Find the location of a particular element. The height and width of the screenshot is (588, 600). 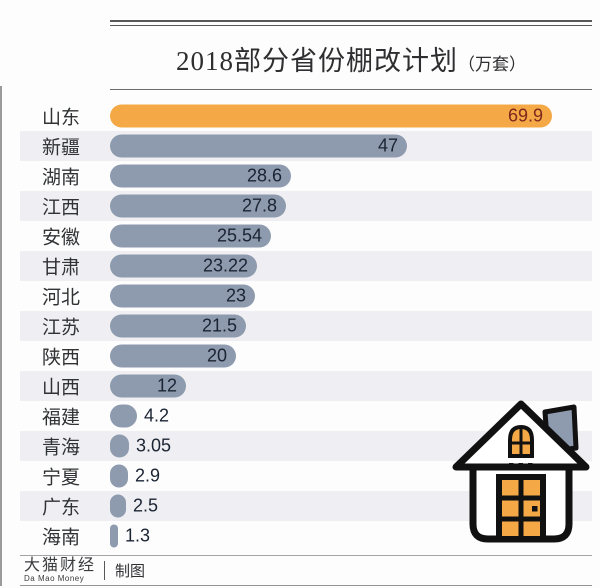

value-label: 69.9 is located at coordinates (525, 115).